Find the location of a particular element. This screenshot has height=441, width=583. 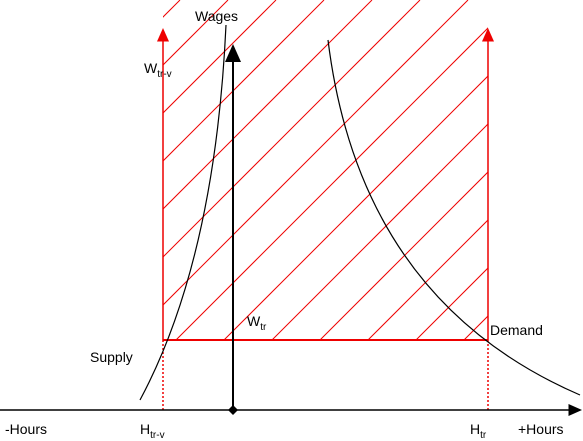

wage-label: Wtr-v is located at coordinates (158, 70).